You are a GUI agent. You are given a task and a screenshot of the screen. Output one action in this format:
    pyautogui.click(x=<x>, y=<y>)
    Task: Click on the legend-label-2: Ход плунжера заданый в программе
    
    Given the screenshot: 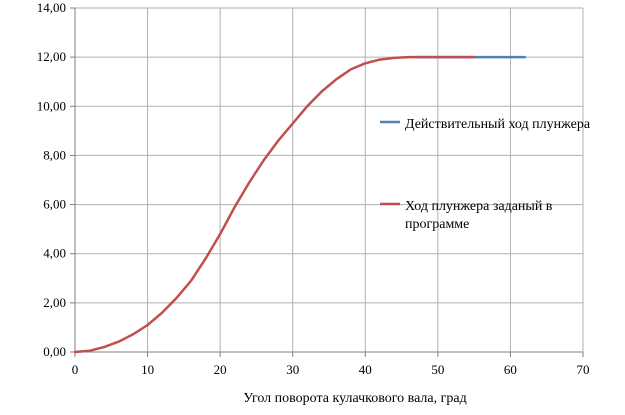 What is the action you would take?
    pyautogui.click(x=479, y=215)
    